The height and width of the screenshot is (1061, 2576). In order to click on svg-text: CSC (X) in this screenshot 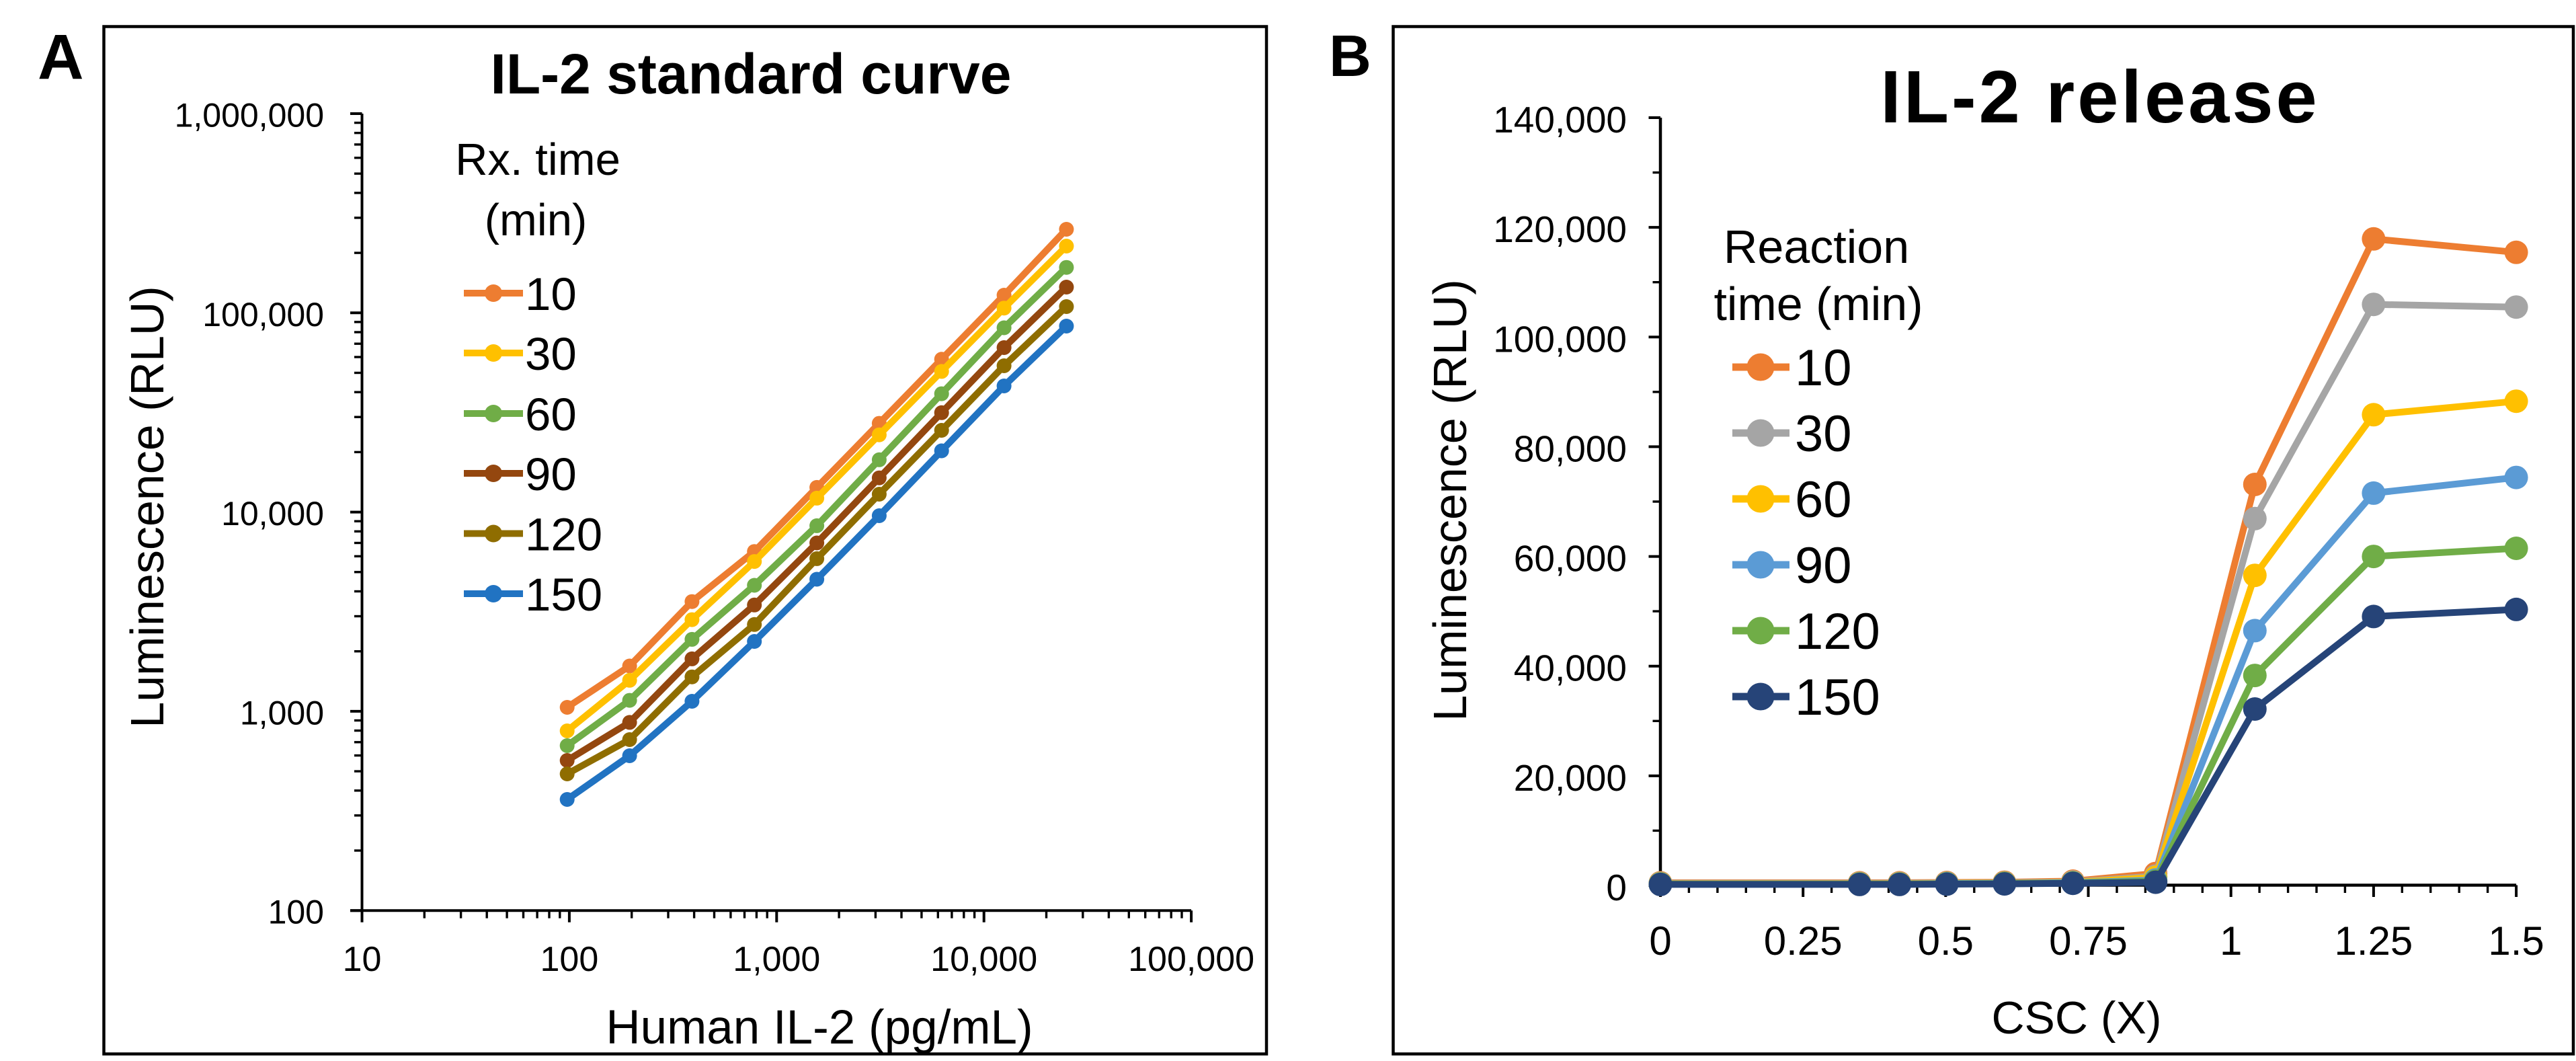, I will do `click(2076, 1018)`.